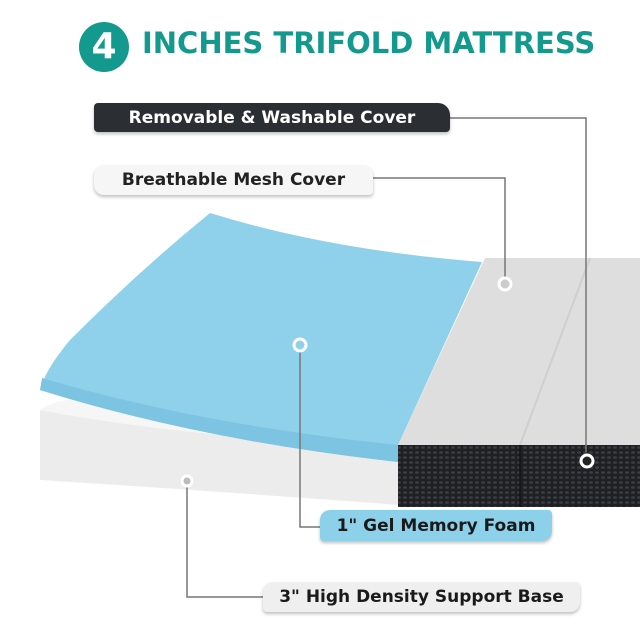 This screenshot has height=640, width=640. I want to click on label-cover: Removable & Washable Cover, so click(272, 117).